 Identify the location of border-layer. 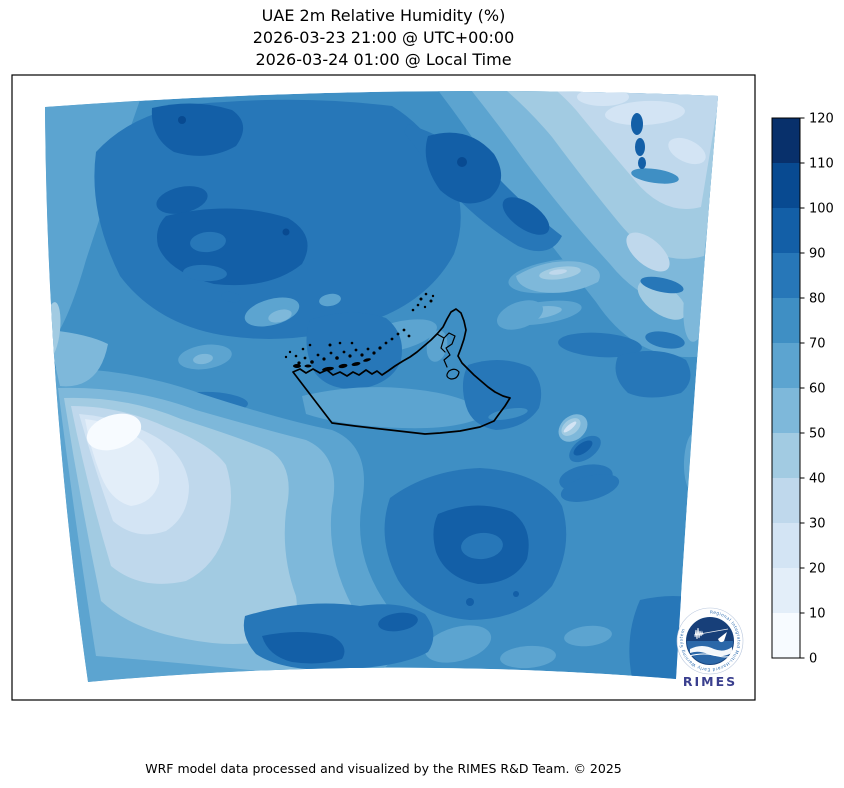
(397, 363).